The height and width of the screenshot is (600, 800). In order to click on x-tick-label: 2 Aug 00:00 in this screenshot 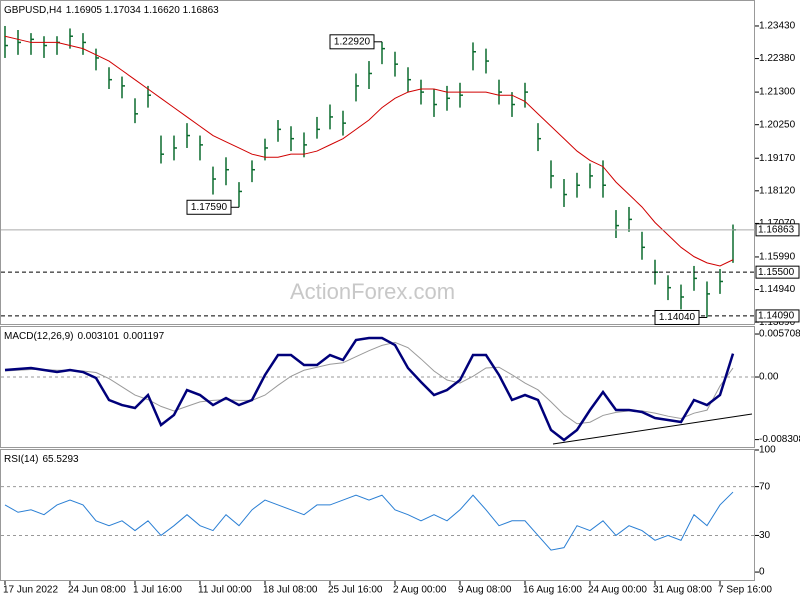, I will do `click(420, 590)`.